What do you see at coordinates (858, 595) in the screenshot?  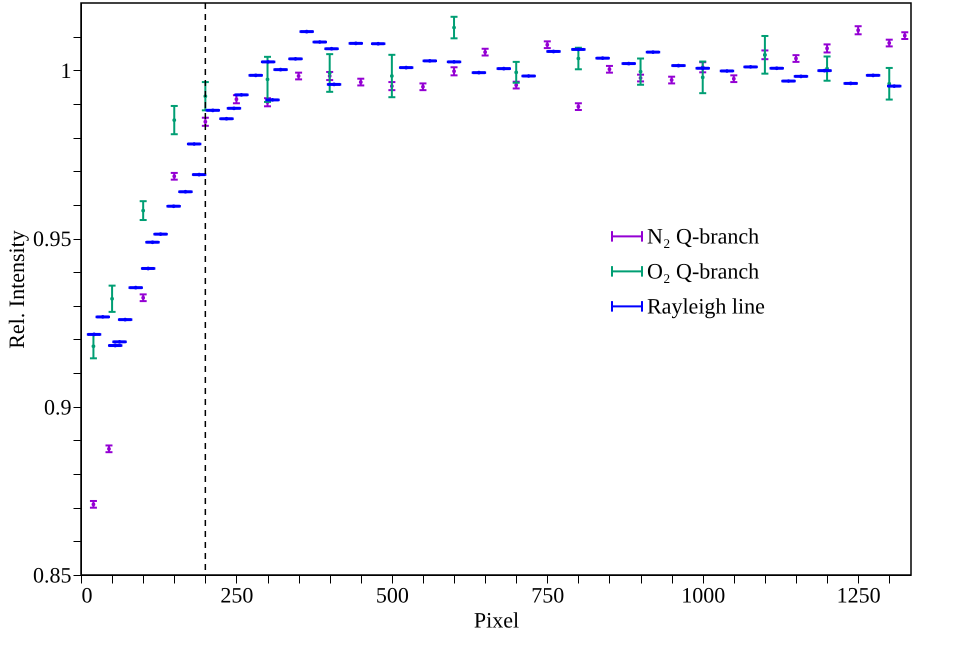 I see `x-tick-label: 1250` at bounding box center [858, 595].